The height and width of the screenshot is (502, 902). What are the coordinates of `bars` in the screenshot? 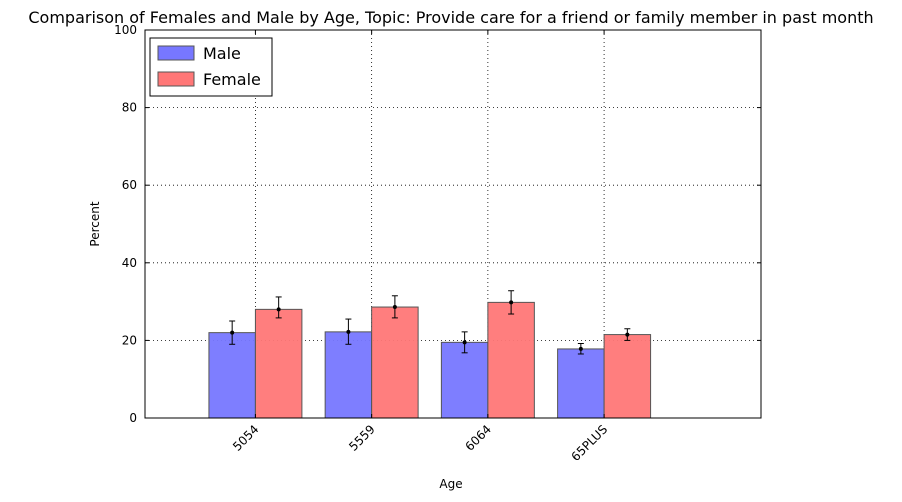 It's located at (430, 360).